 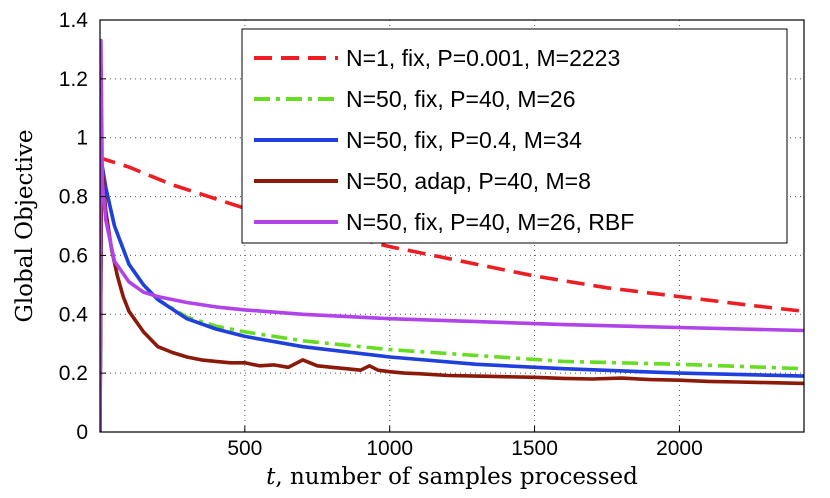 What do you see at coordinates (389, 448) in the screenshot?
I see `x-tick-label-1000: 1000` at bounding box center [389, 448].